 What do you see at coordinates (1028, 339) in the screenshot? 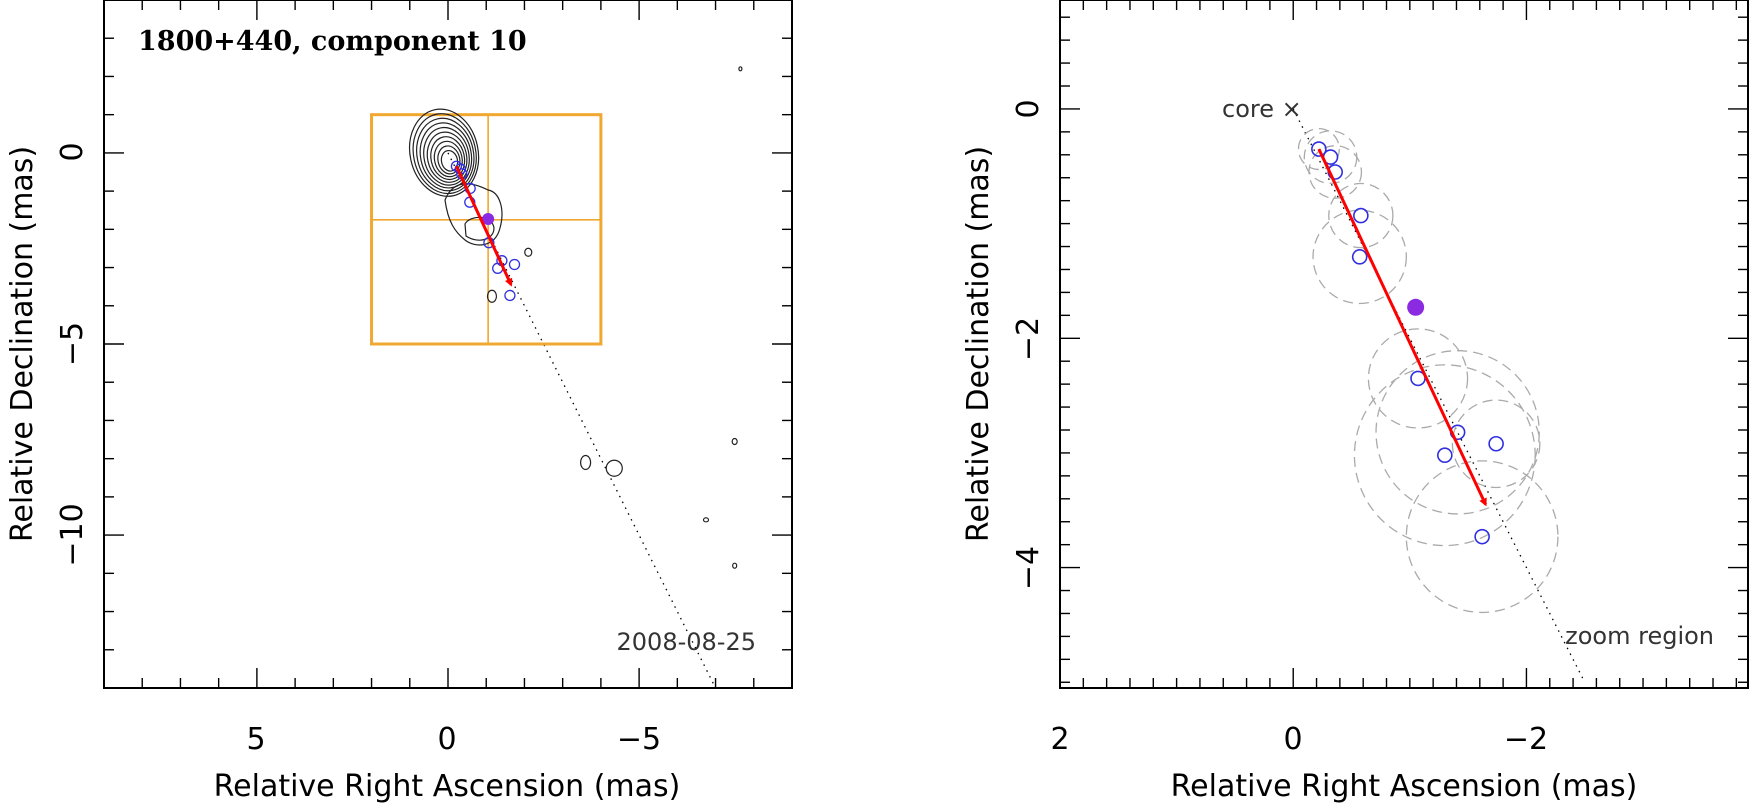
I see `right-y-tick-label: −2` at bounding box center [1028, 339].